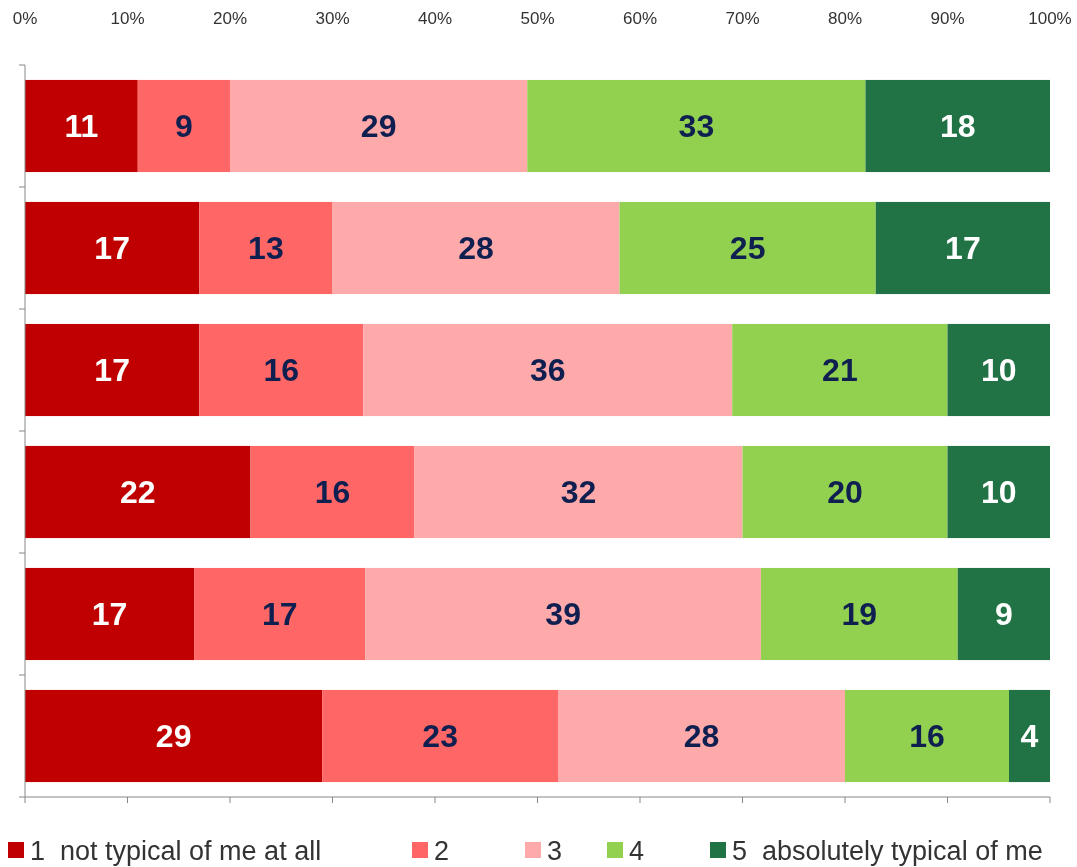 The height and width of the screenshot is (867, 1077). I want to click on data-label: 20, so click(845, 492).